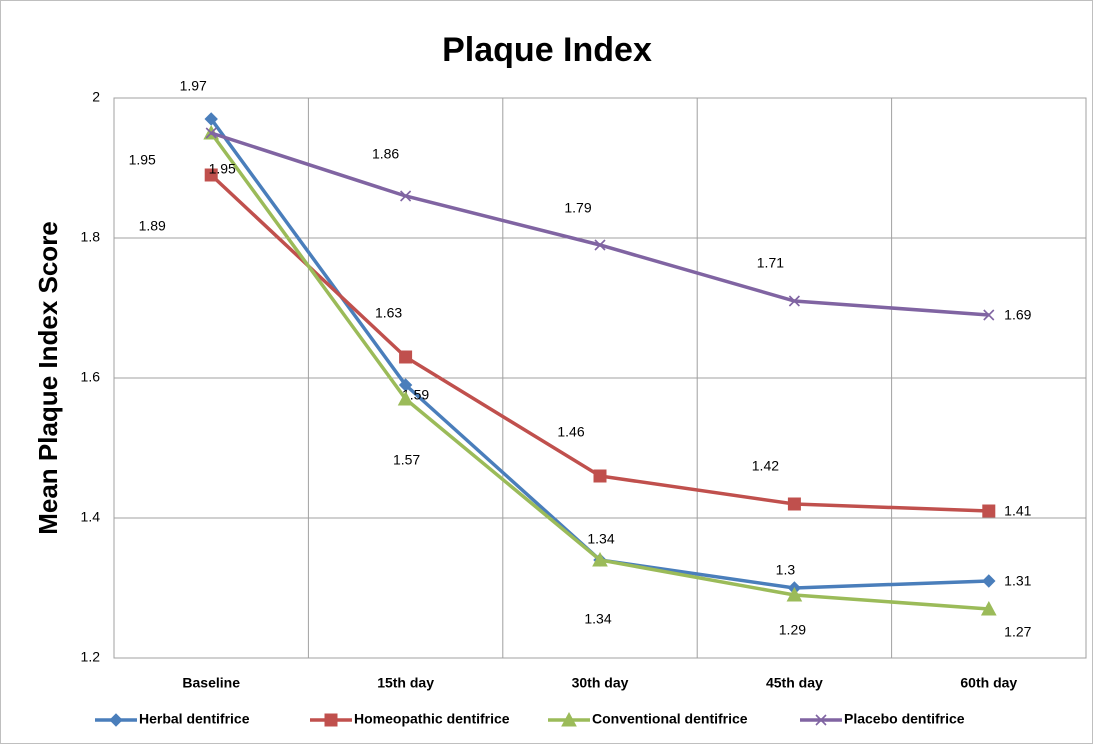  I want to click on data-label: 1.71, so click(770, 263).